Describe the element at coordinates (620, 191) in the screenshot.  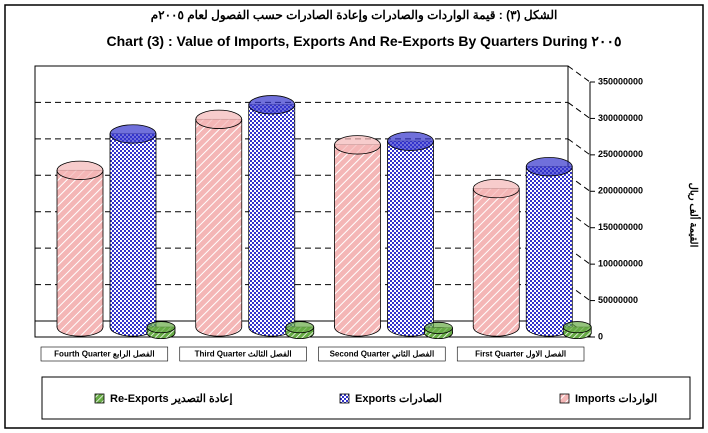
I see `y-tick-label: 200000000` at that location.